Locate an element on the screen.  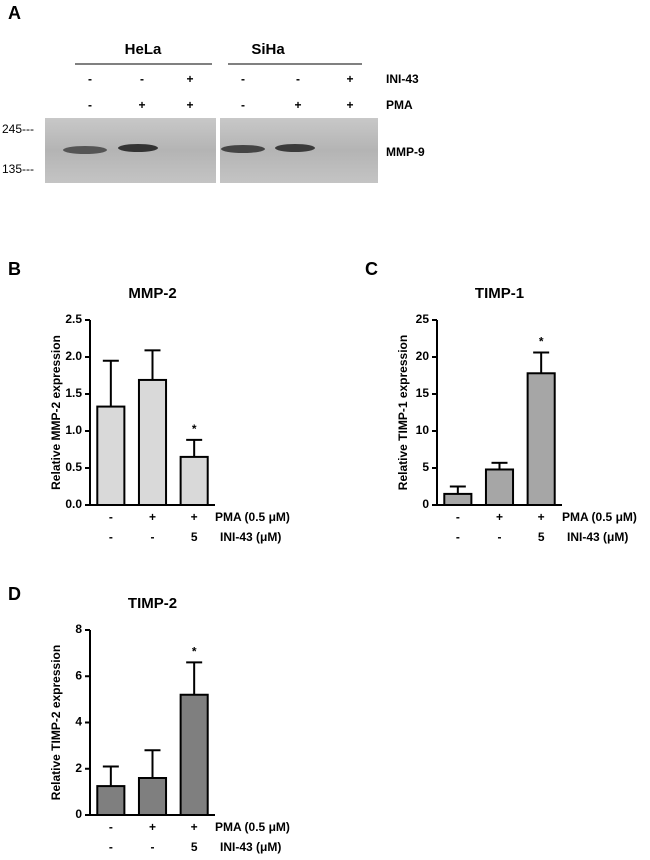
chart-title: MMP-2 is located at coordinates (152, 293).